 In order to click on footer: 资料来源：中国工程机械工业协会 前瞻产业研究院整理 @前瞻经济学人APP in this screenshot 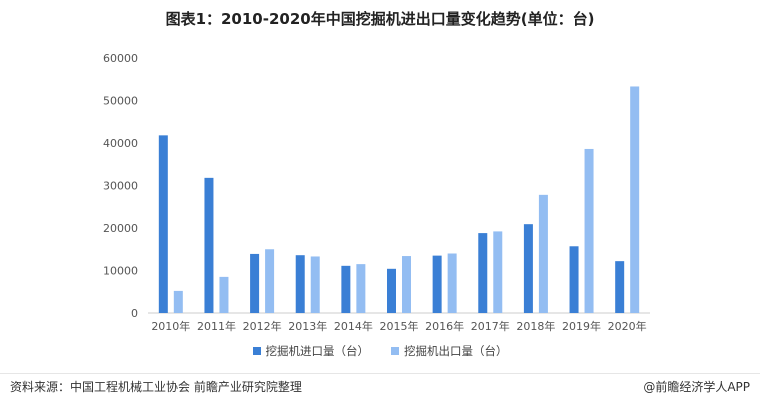, I will do `click(380, 386)`.